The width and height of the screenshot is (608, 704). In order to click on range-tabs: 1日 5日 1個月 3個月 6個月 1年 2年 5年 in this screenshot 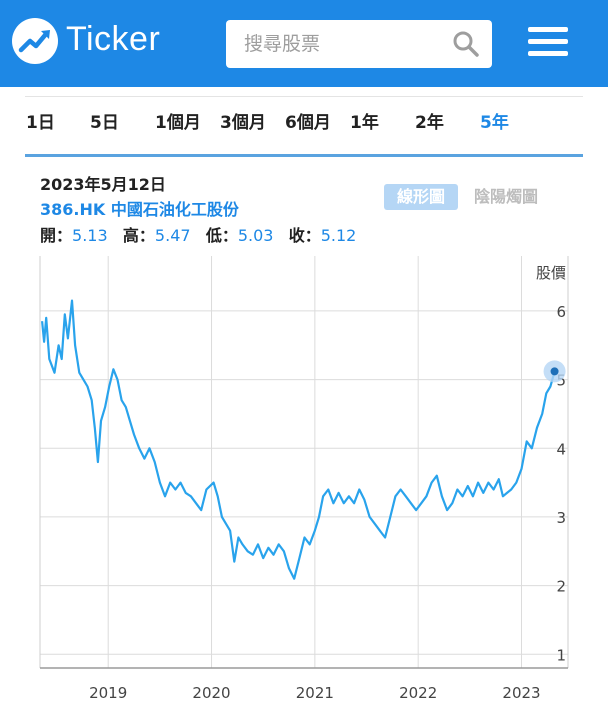, I will do `click(304, 124)`.